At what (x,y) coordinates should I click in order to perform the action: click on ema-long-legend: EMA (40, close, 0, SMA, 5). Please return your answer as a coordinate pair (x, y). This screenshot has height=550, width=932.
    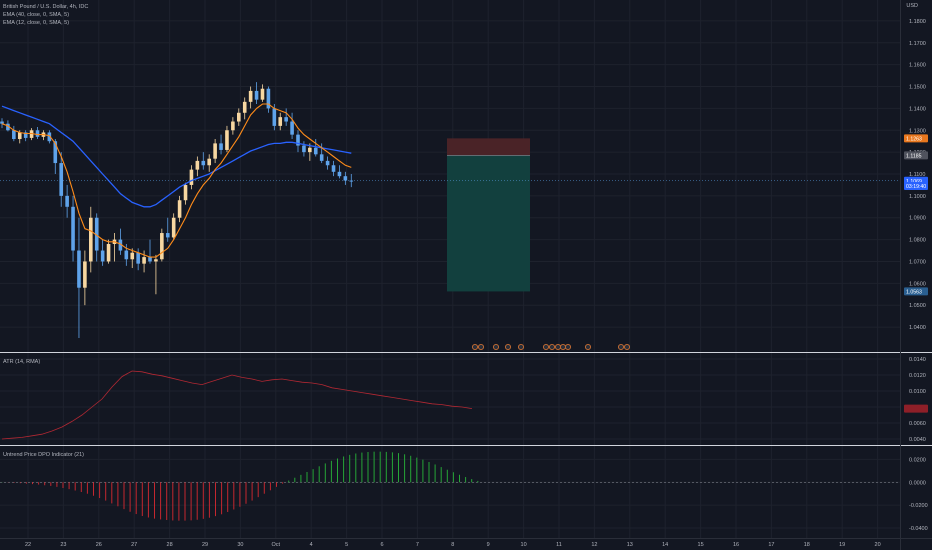
    Looking at the image, I should click on (36, 15).